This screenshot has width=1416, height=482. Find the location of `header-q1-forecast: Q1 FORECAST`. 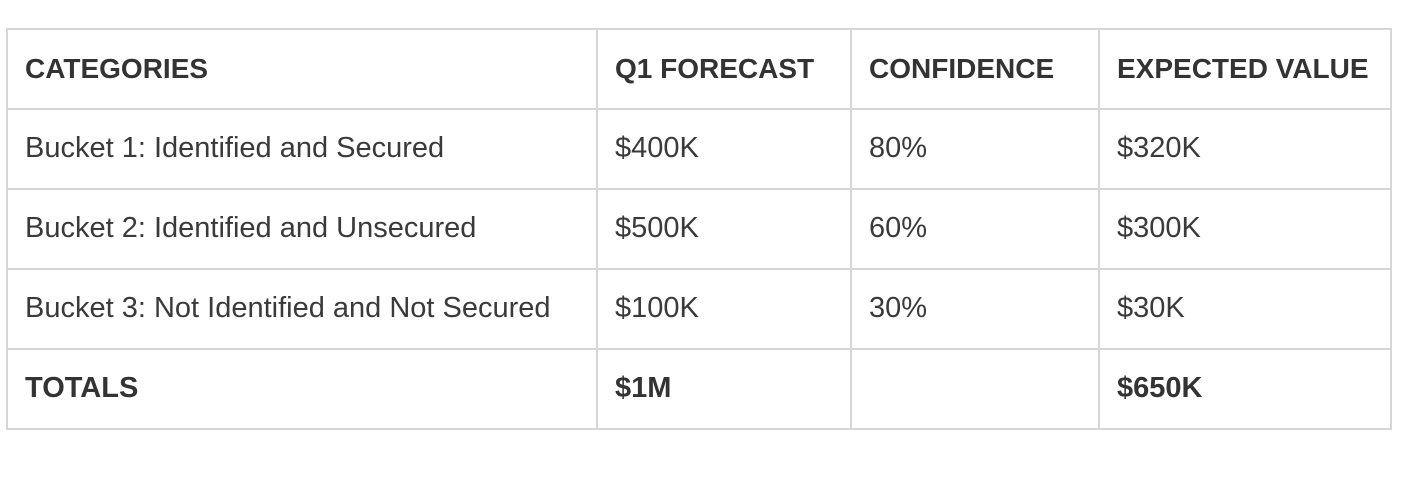

header-q1-forecast: Q1 FORECAST is located at coordinates (724, 69).